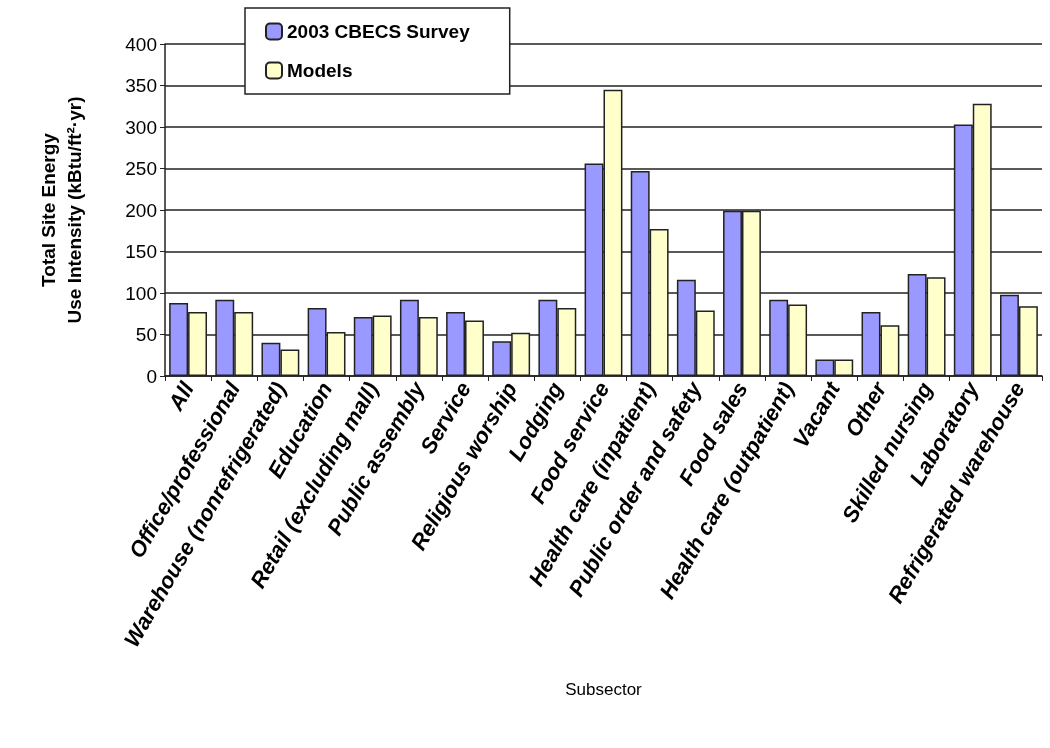  I want to click on y-tick-label: 100, so click(141, 293).